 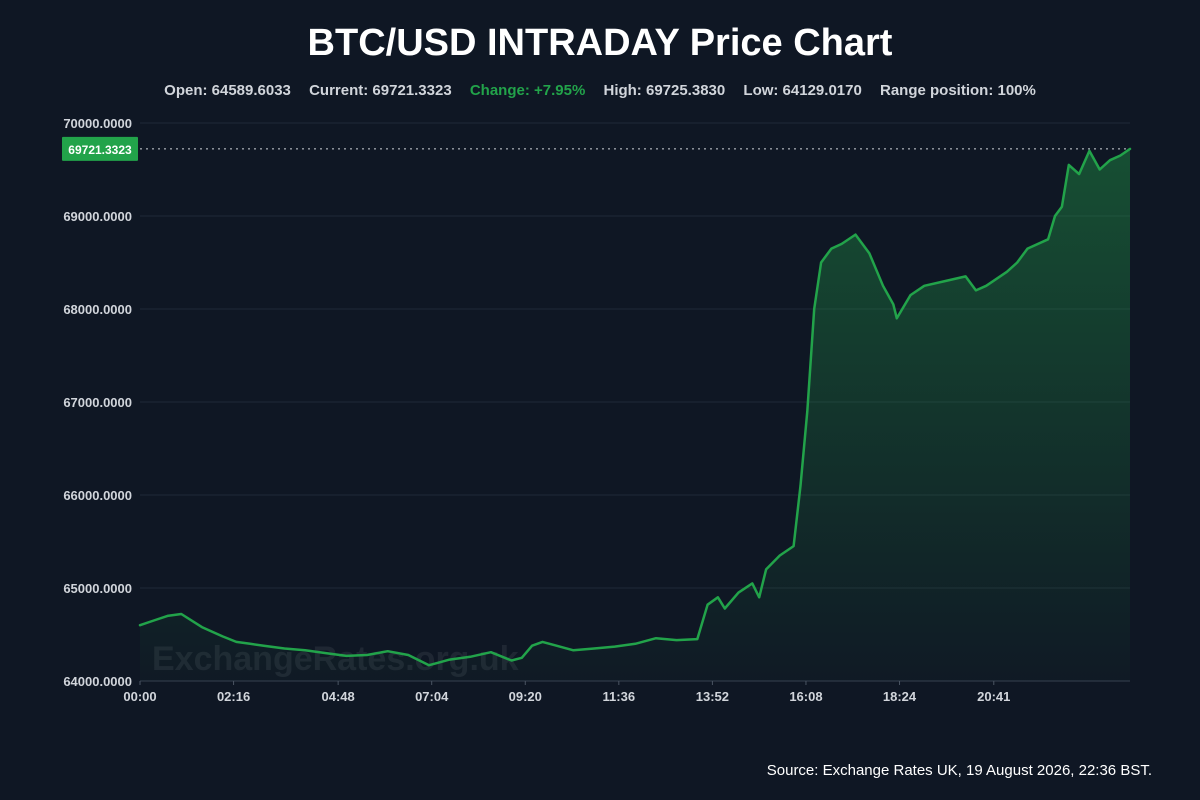 I want to click on y-tick-label: 70000.0000, so click(x=97, y=123).